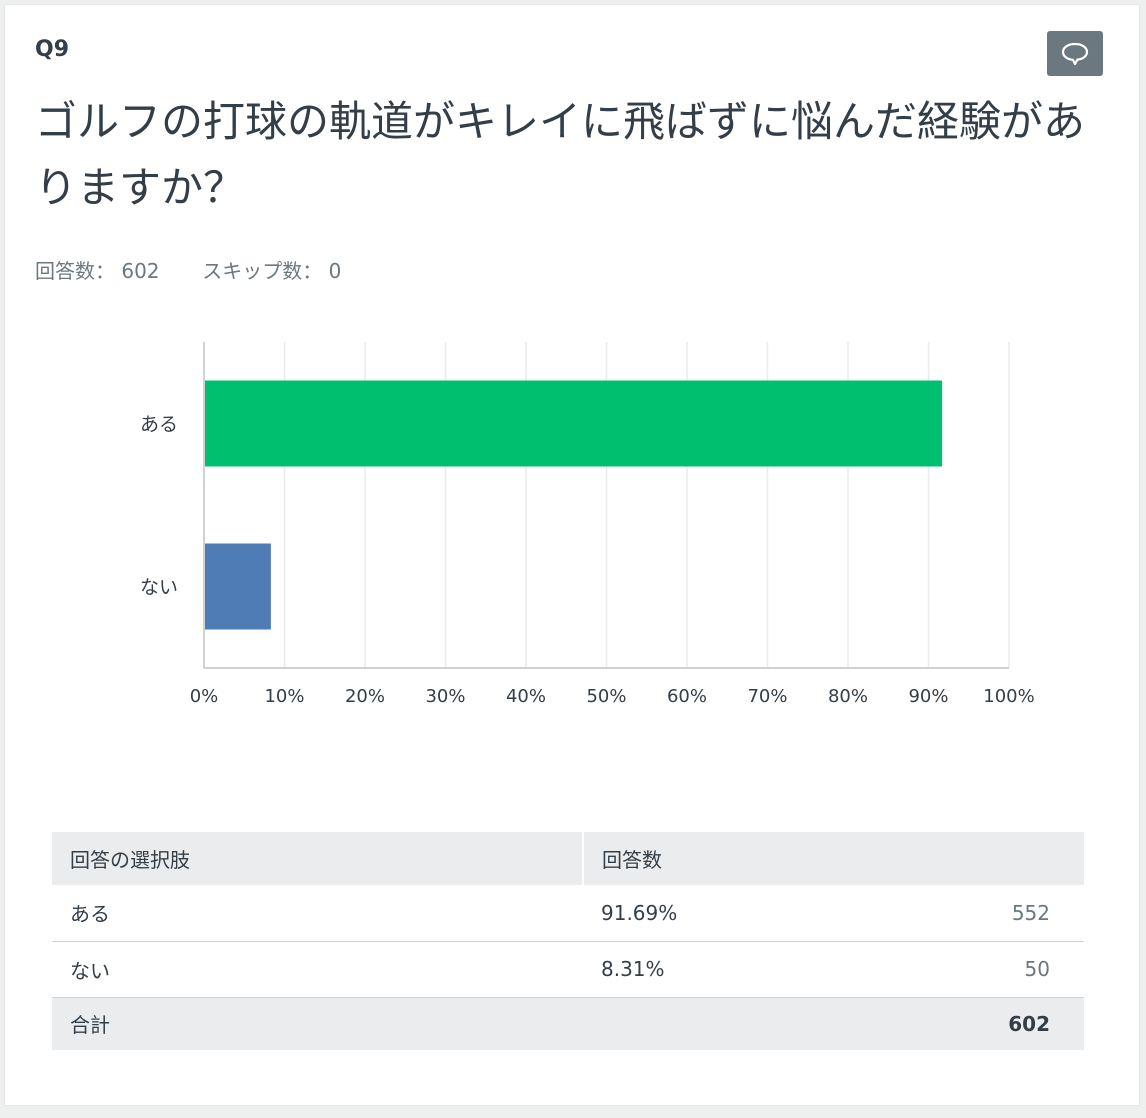 Image resolution: width=1146 pixels, height=1118 pixels. Describe the element at coordinates (719, 1023) in the screenshot. I see `total-percent-blank` at that location.